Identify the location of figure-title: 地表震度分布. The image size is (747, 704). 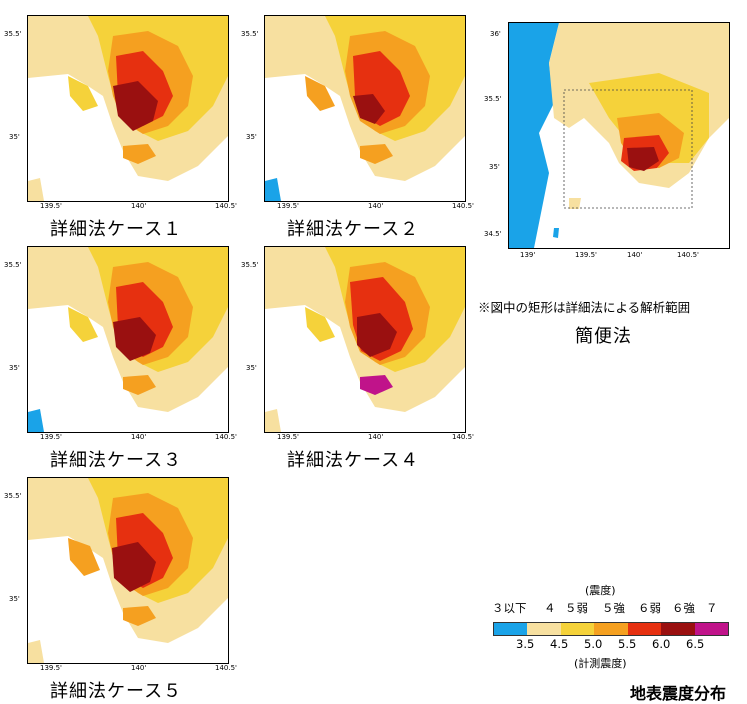
(678, 693).